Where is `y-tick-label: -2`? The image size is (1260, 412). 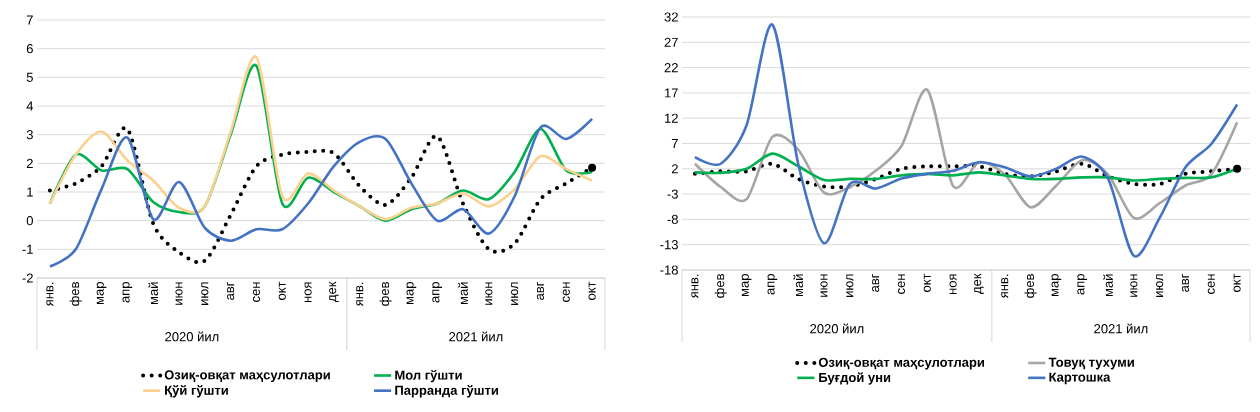 y-tick-label: -2 is located at coordinates (27, 278).